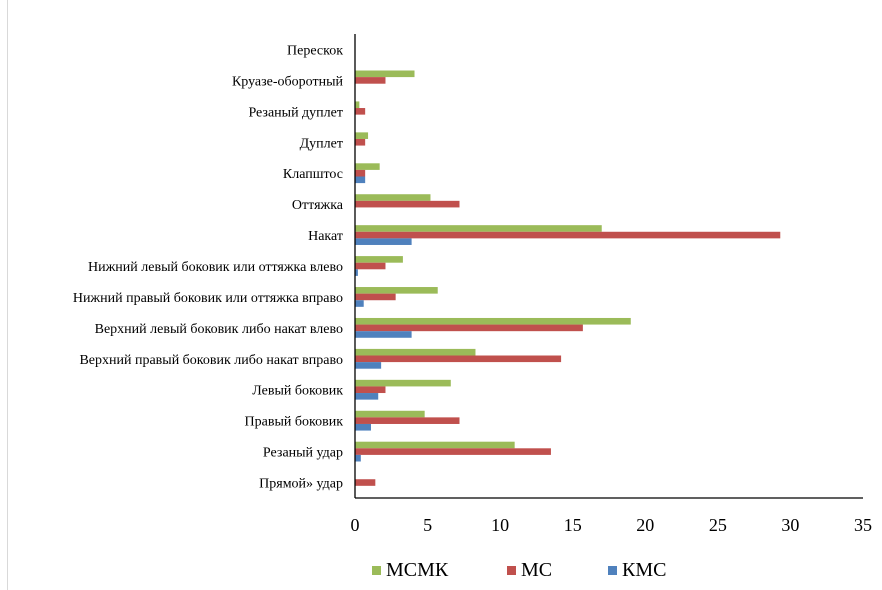 The image size is (882, 590). Describe the element at coordinates (536, 570) in the screenshot. I see `legend-label: МС` at that location.